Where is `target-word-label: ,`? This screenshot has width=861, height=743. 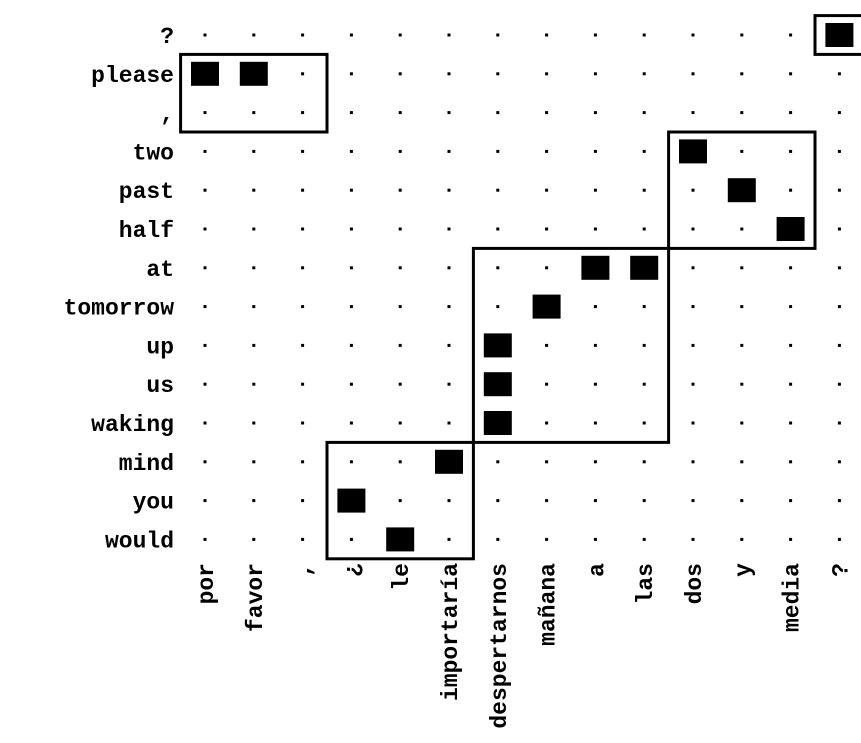
target-word-label: , is located at coordinates (167, 115).